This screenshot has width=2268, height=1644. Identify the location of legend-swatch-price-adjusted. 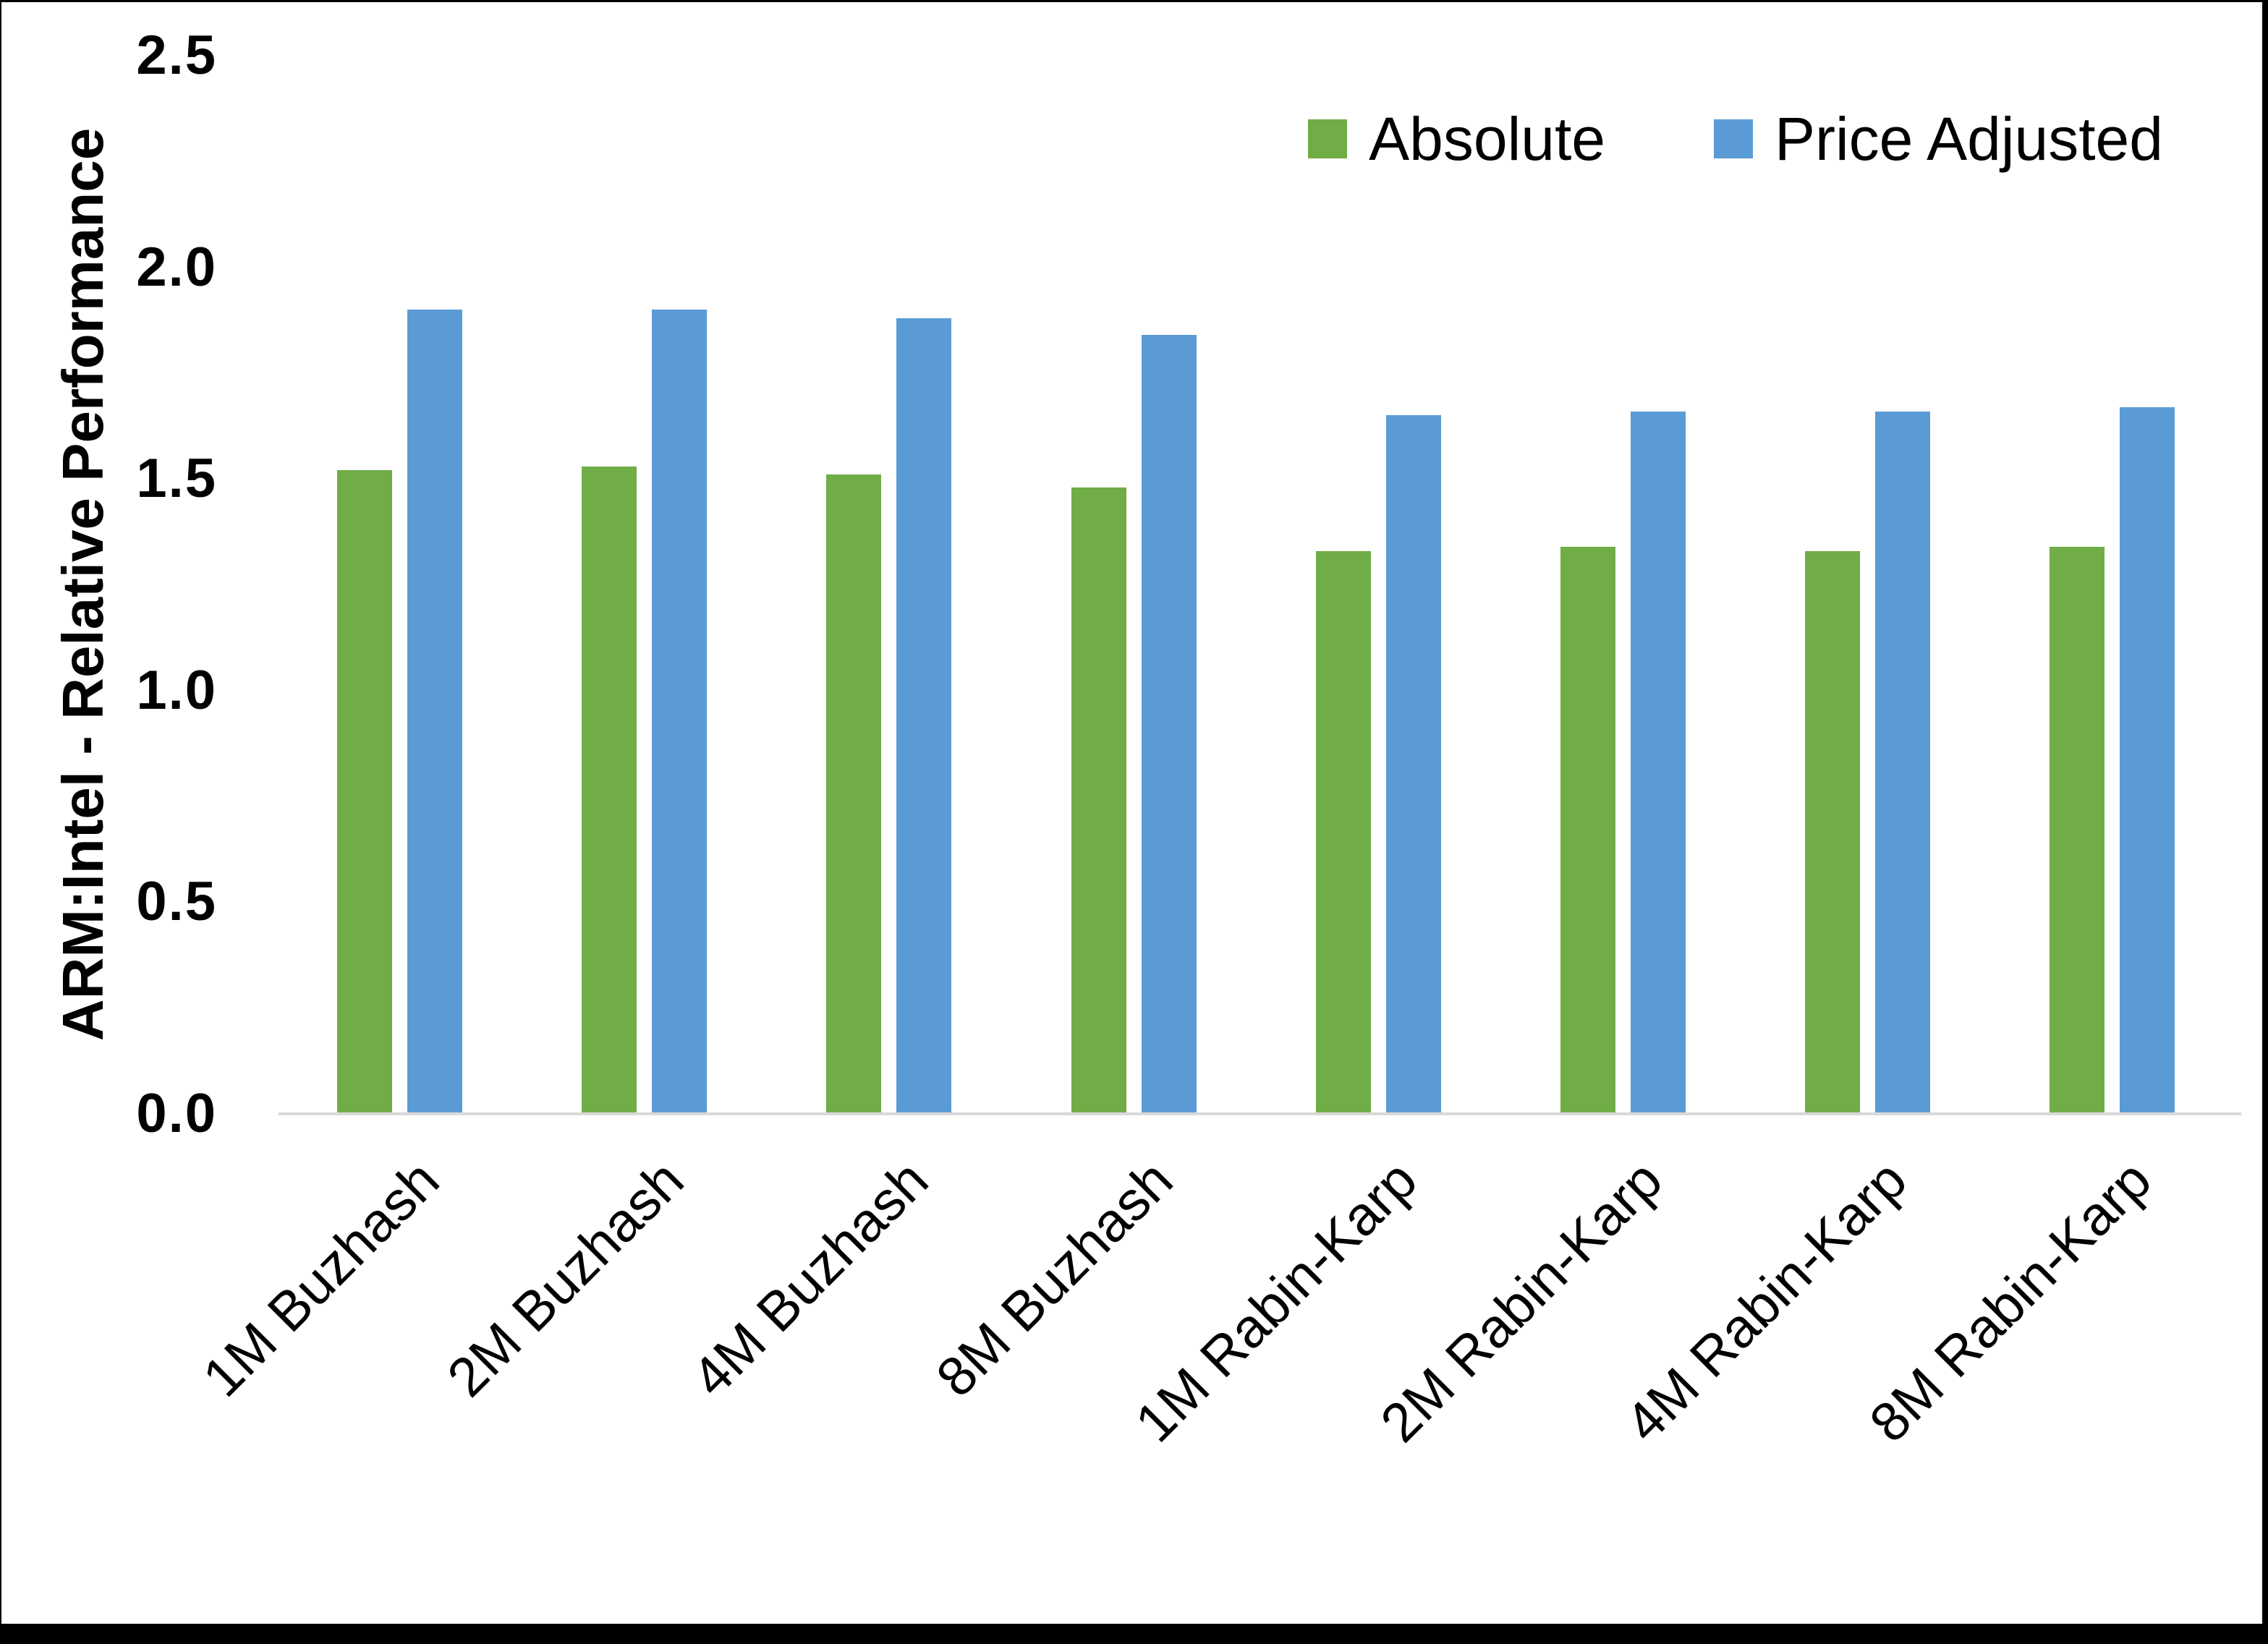
(1734, 138).